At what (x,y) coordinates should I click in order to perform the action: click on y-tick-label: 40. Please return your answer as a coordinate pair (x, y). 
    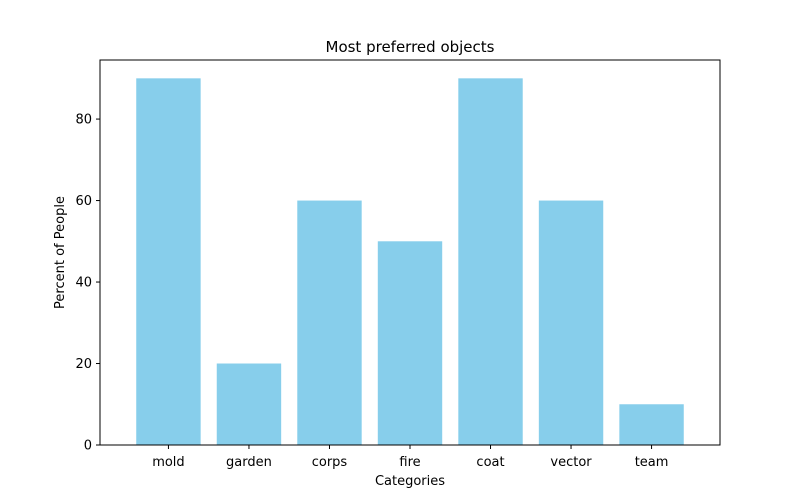
    Looking at the image, I should click on (83, 283).